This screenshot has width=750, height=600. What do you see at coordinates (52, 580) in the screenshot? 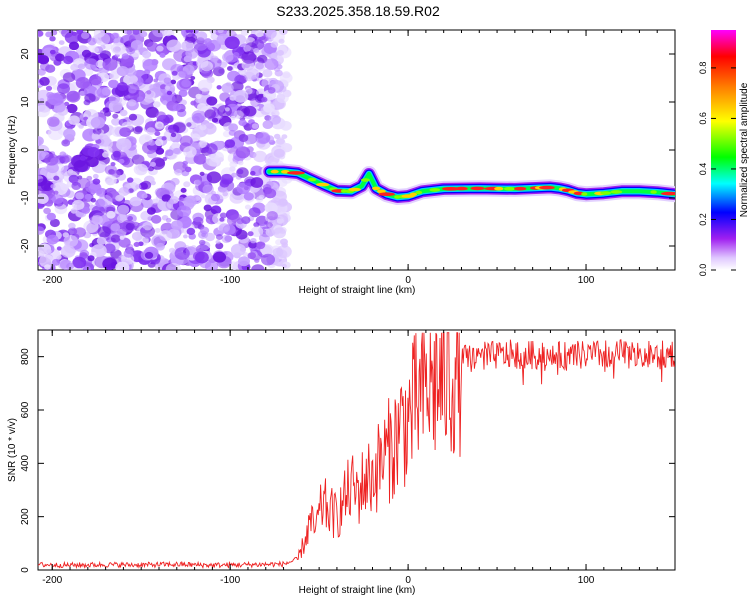
I see `snr-xtick-label: -200` at bounding box center [52, 580].